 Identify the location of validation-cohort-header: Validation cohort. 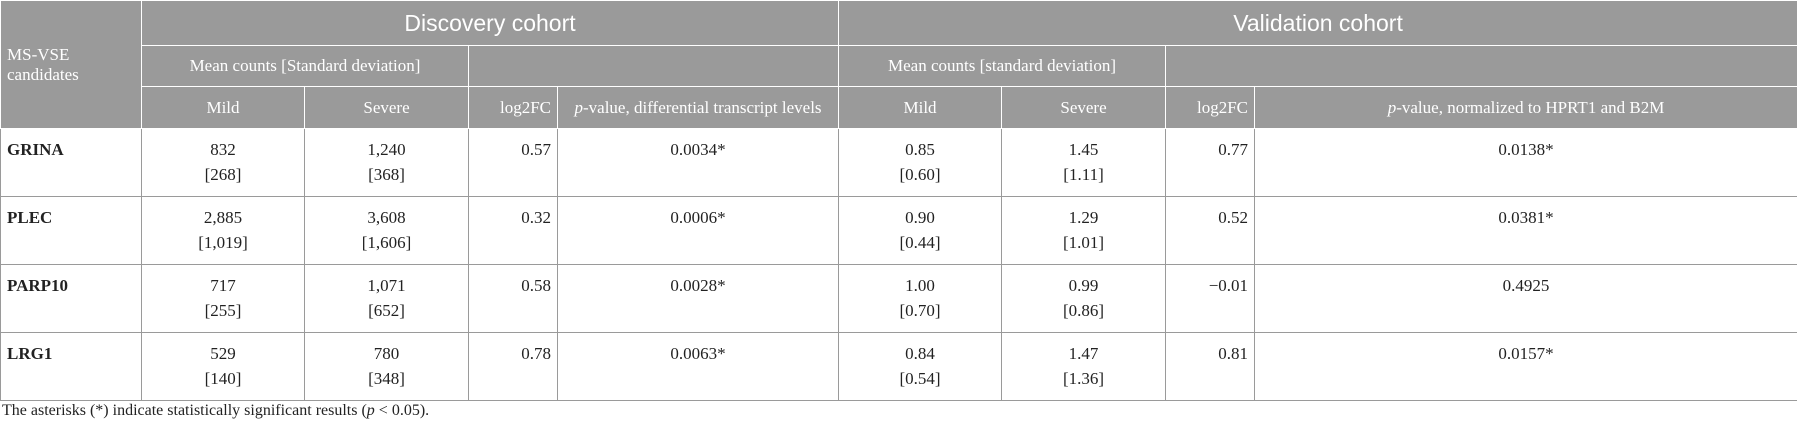
(1317, 23).